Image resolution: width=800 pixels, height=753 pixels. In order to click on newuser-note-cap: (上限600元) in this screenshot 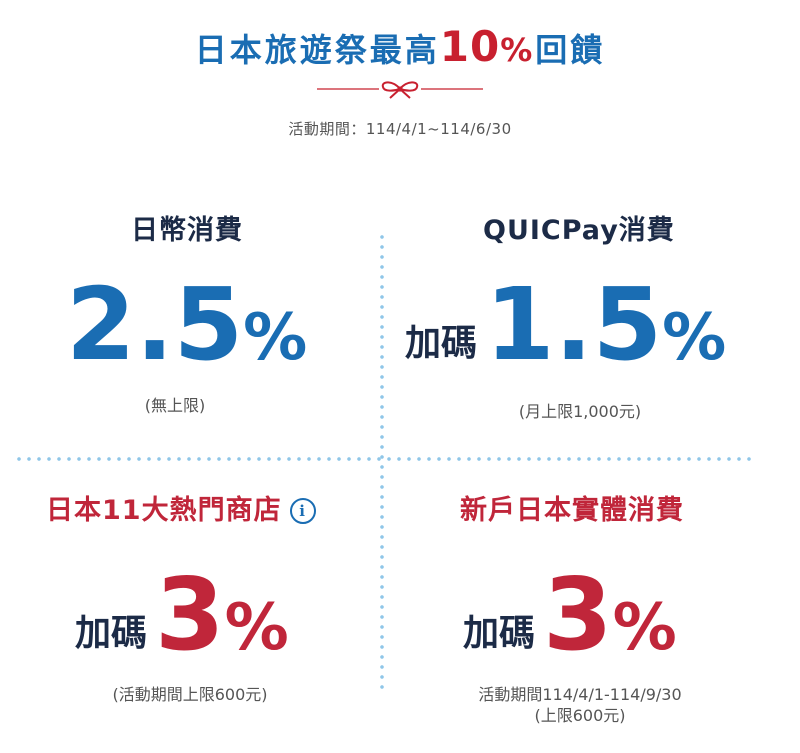, I will do `click(580, 715)`.